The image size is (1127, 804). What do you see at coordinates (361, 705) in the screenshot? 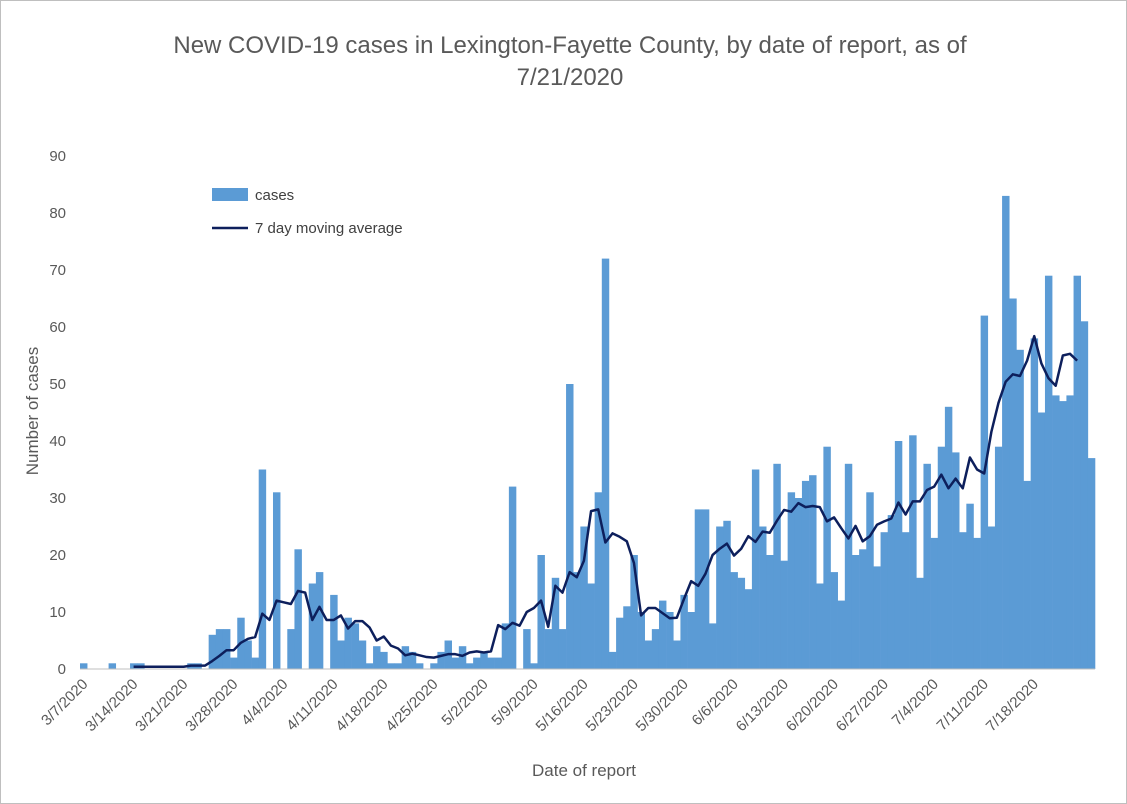
I see `x-tick-label: 4/18/2020` at bounding box center [361, 705].